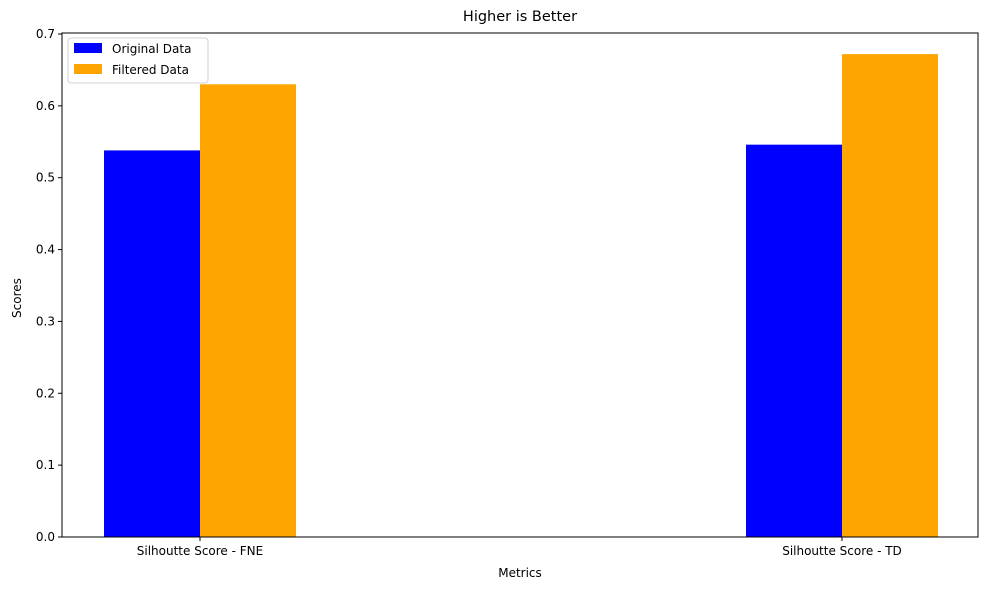 The width and height of the screenshot is (989, 590). What do you see at coordinates (45, 321) in the screenshot?
I see `y-tick-label: 0.3` at bounding box center [45, 321].